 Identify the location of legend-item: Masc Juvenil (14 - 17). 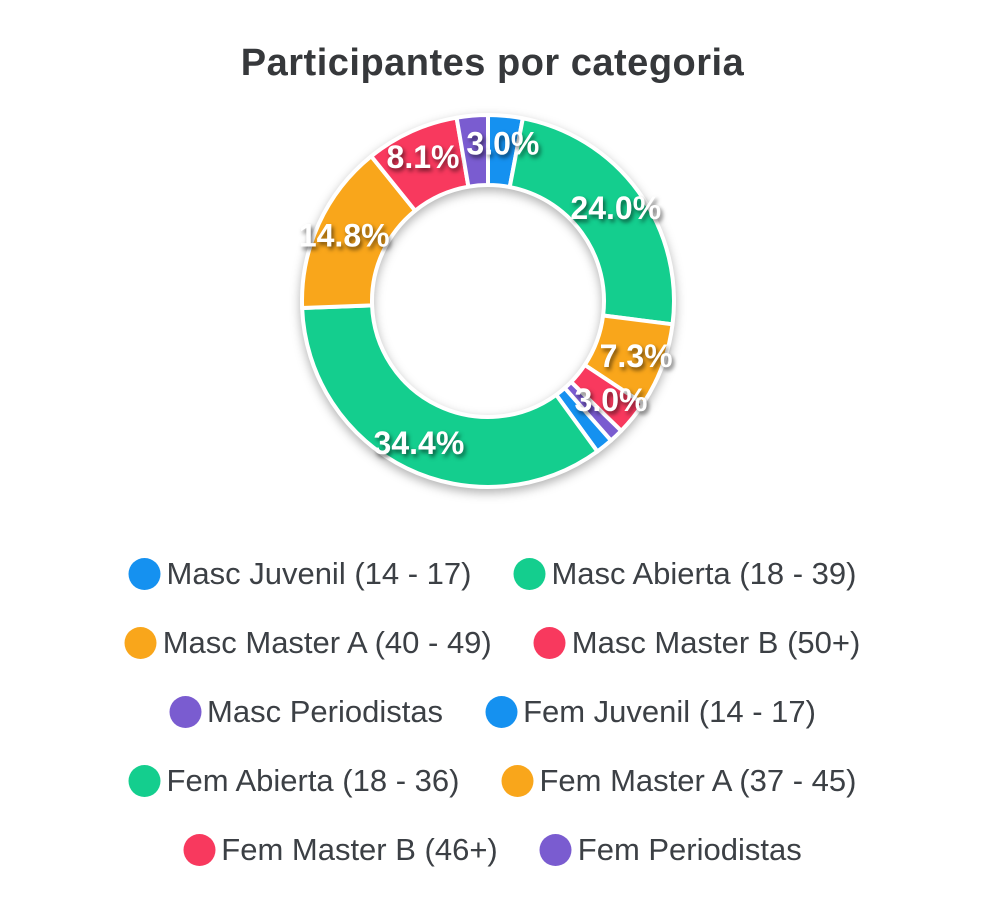
(300, 574).